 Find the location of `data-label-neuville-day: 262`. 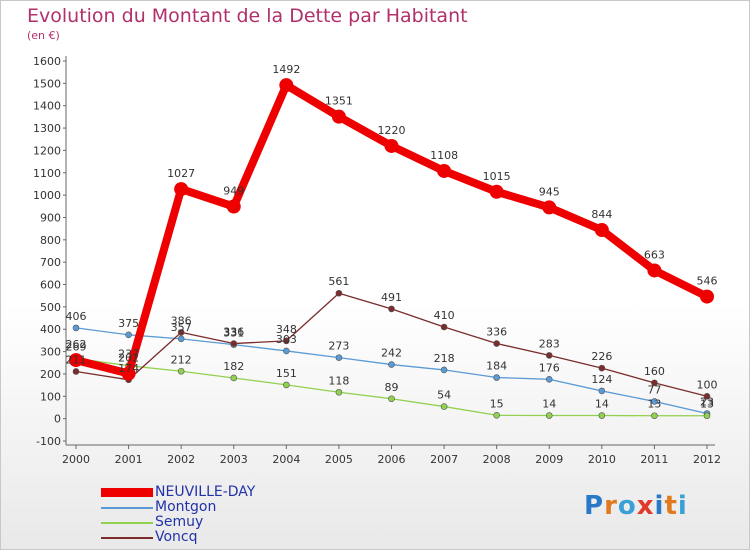

data-label-neuville-day: 262 is located at coordinates (76, 344).